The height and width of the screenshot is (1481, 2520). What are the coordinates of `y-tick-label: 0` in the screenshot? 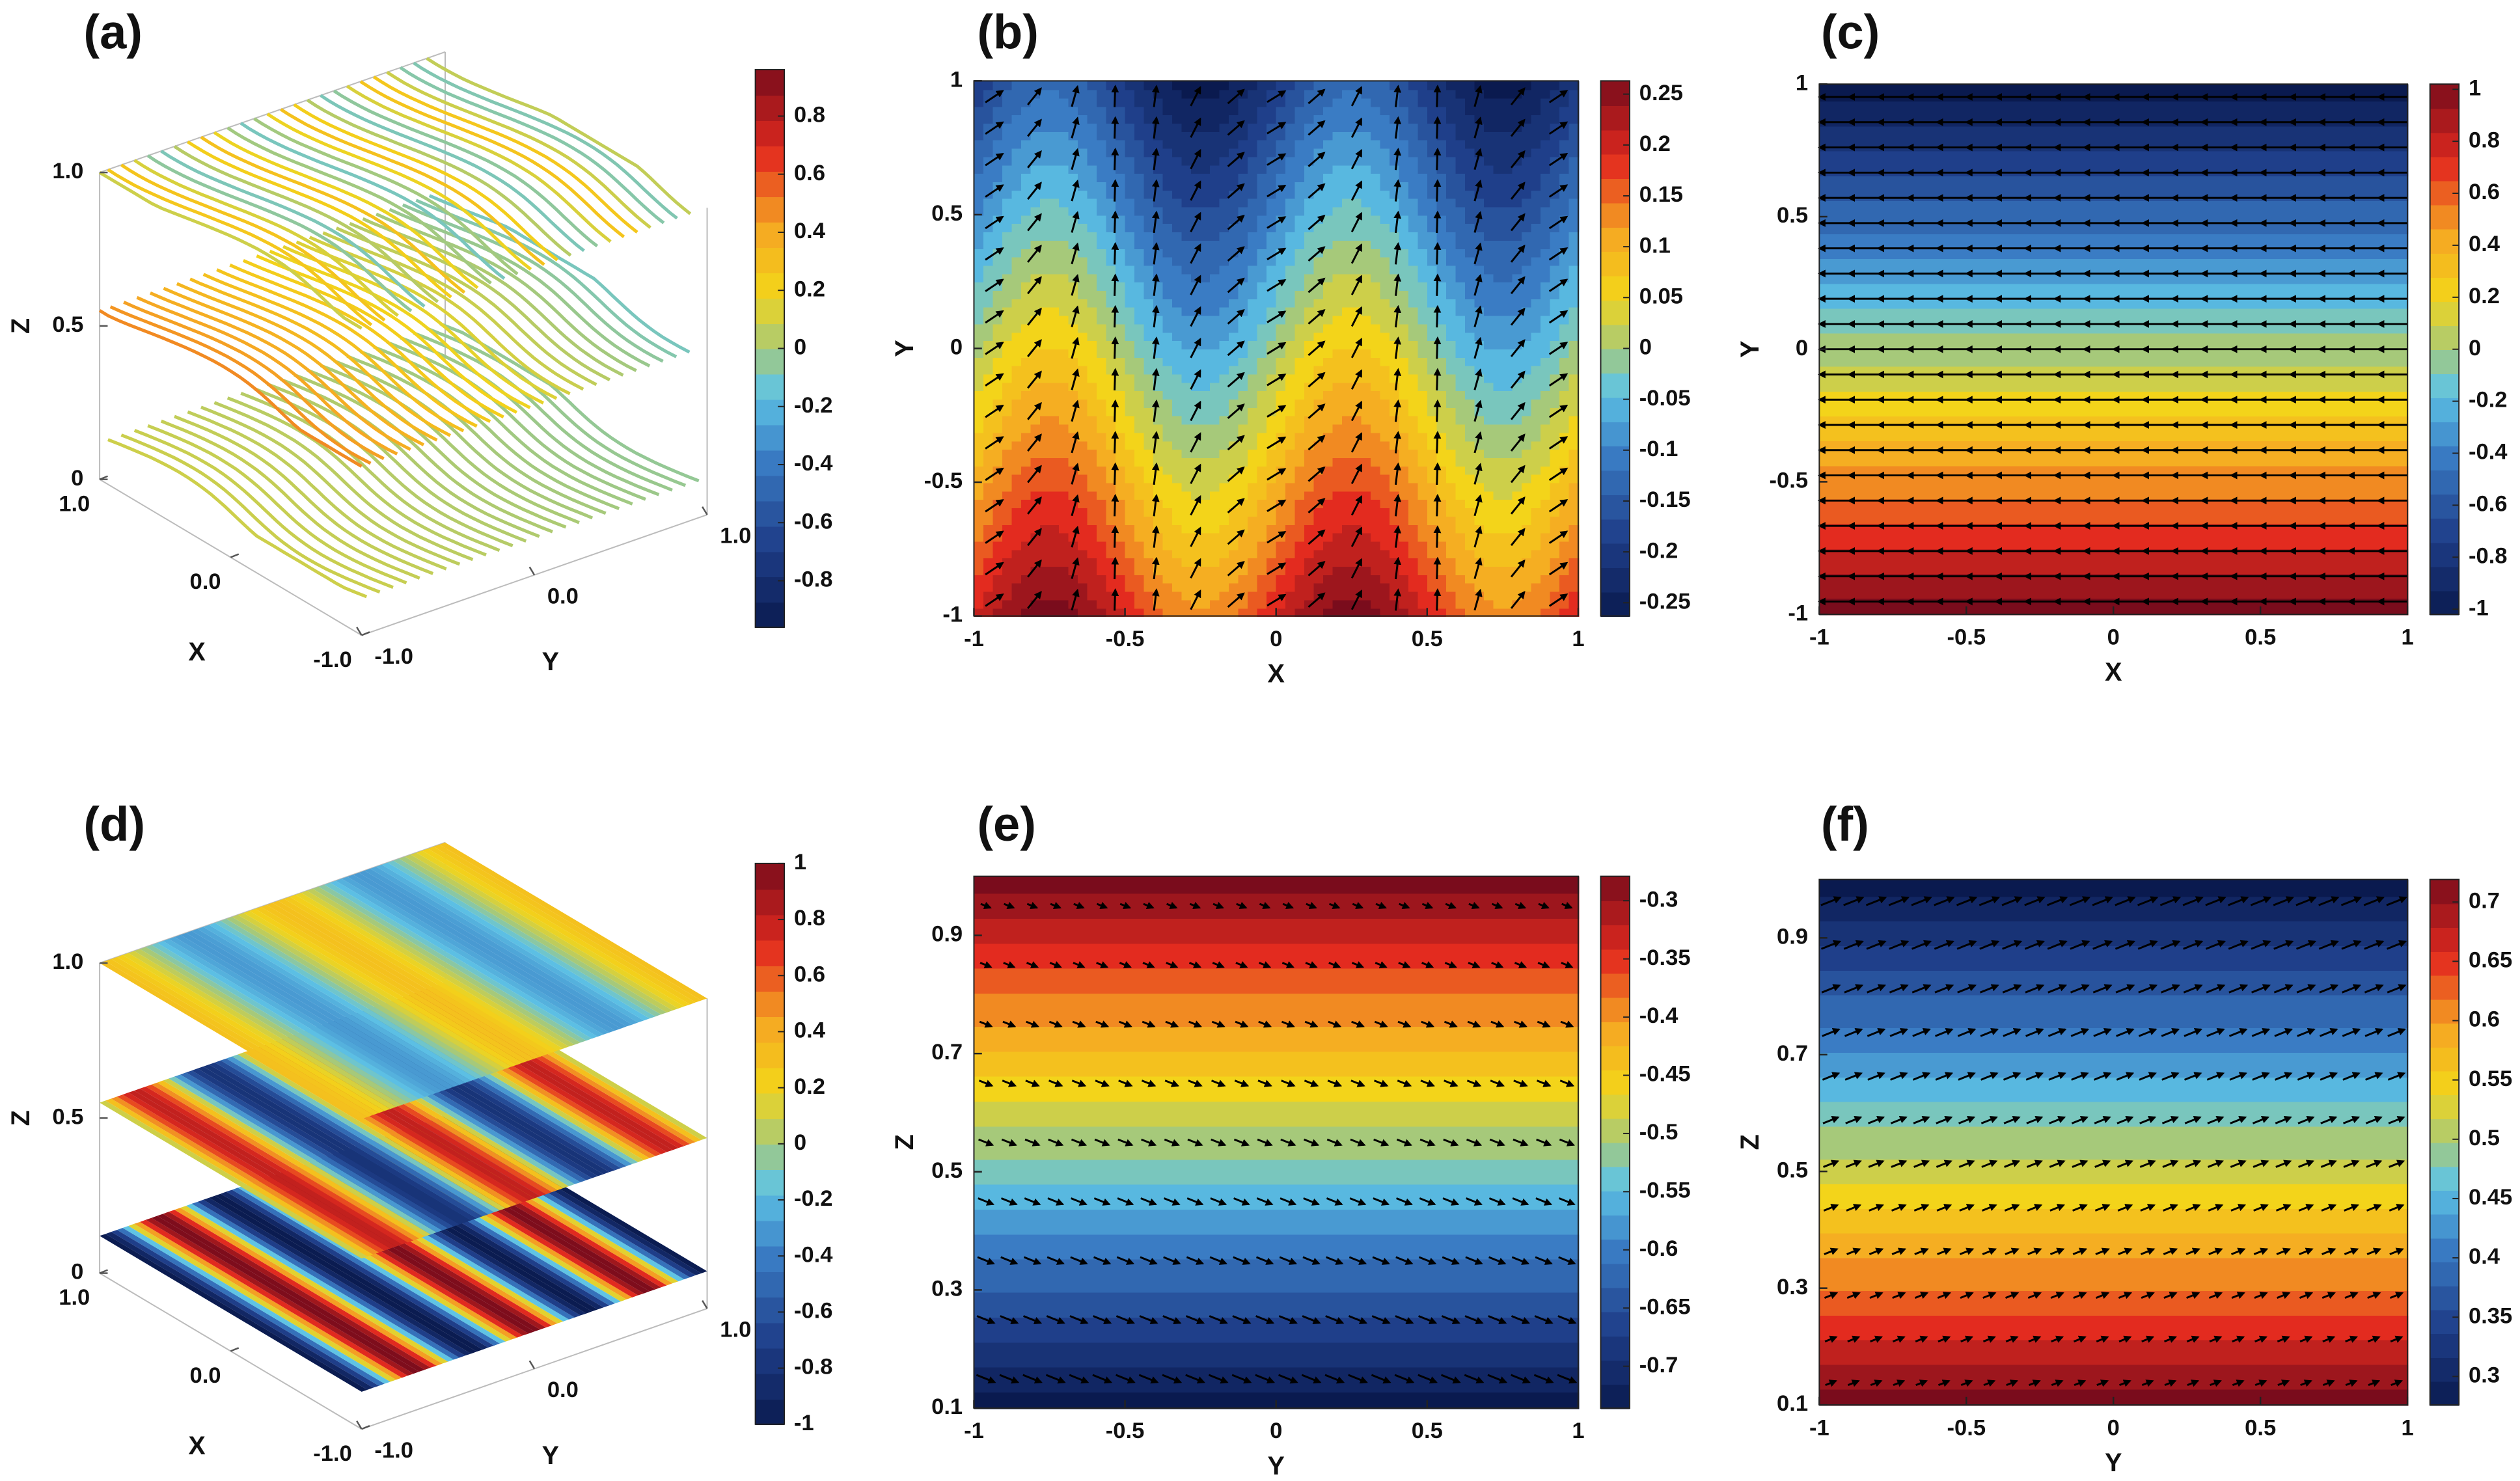 It's located at (956, 347).